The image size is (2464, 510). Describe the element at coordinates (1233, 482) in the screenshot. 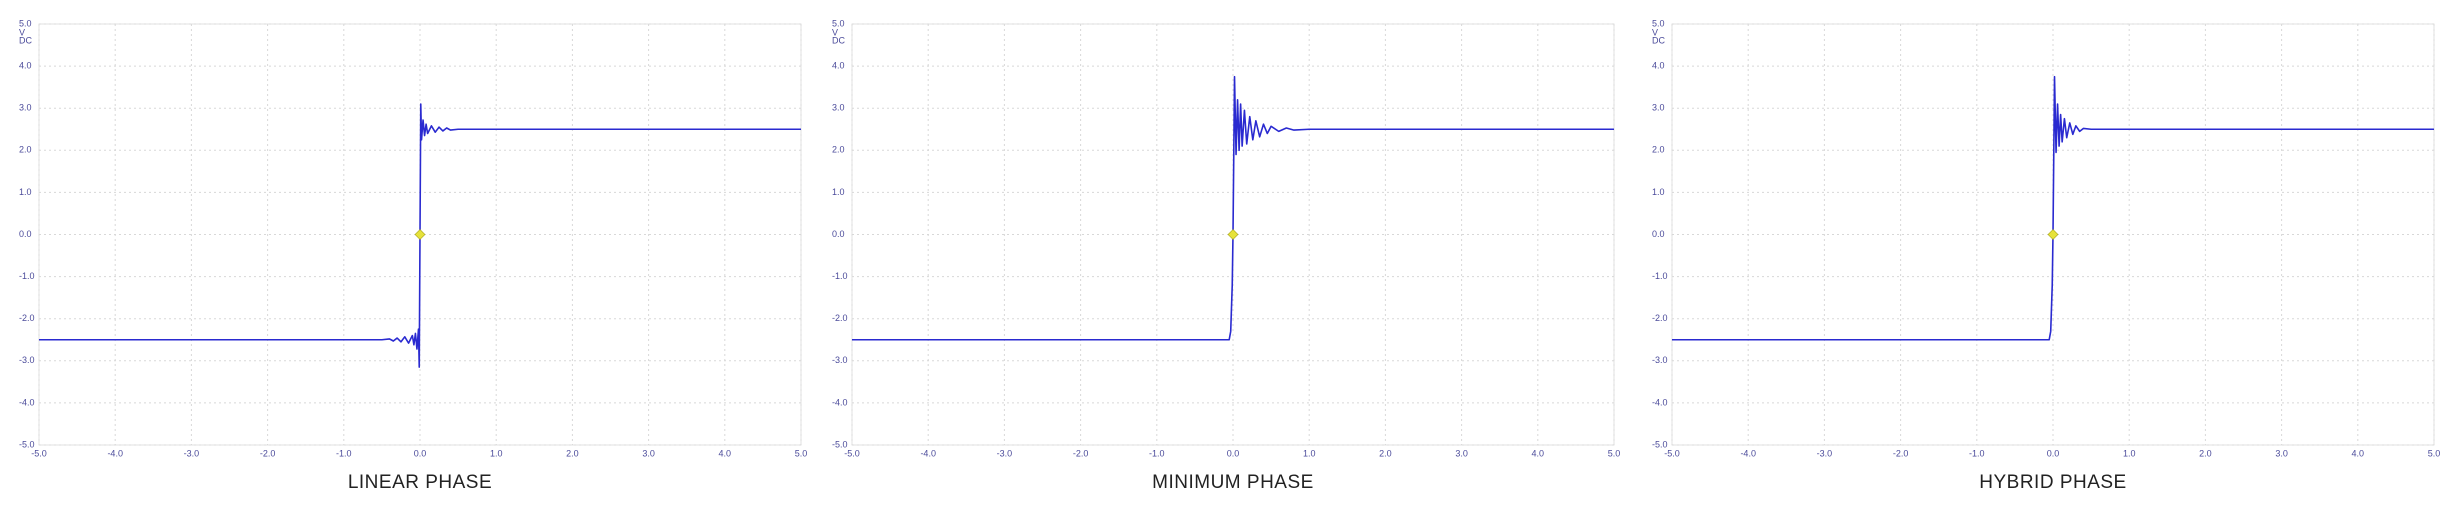

I see `chart-title: MINIMUM PHASE` at that location.